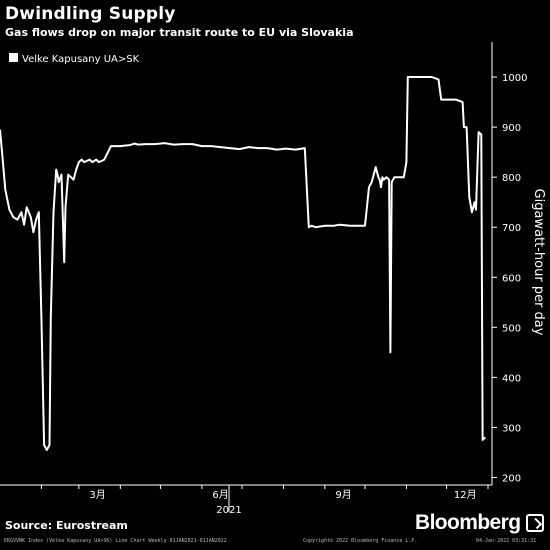 The height and width of the screenshot is (550, 550). I want to click on x-axis: 2021, so click(246, 500).